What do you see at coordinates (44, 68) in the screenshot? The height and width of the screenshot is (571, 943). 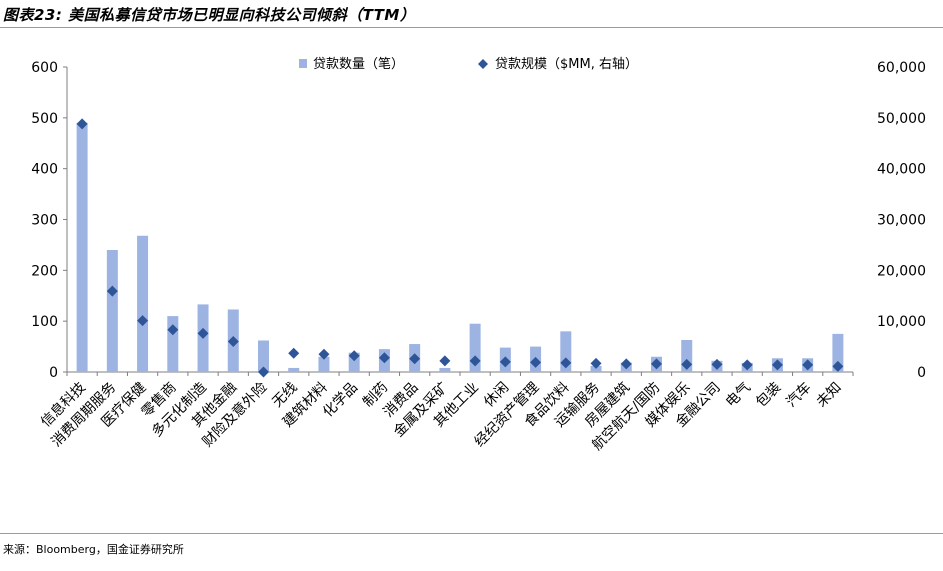 I see `y-left-tick-label: 600` at bounding box center [44, 68].